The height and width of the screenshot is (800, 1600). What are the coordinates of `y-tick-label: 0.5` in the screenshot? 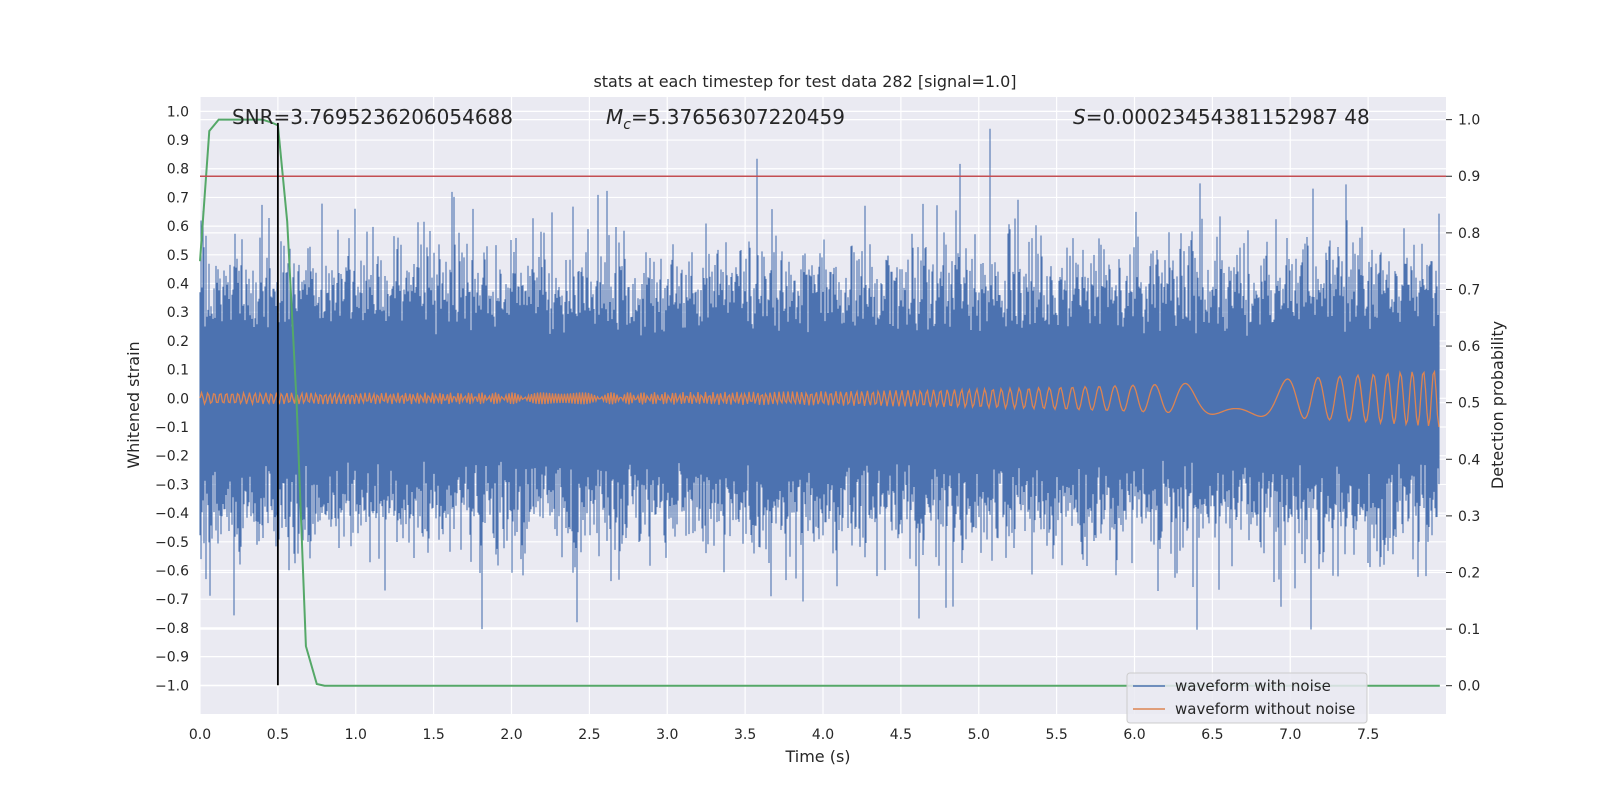 It's located at (178, 256).